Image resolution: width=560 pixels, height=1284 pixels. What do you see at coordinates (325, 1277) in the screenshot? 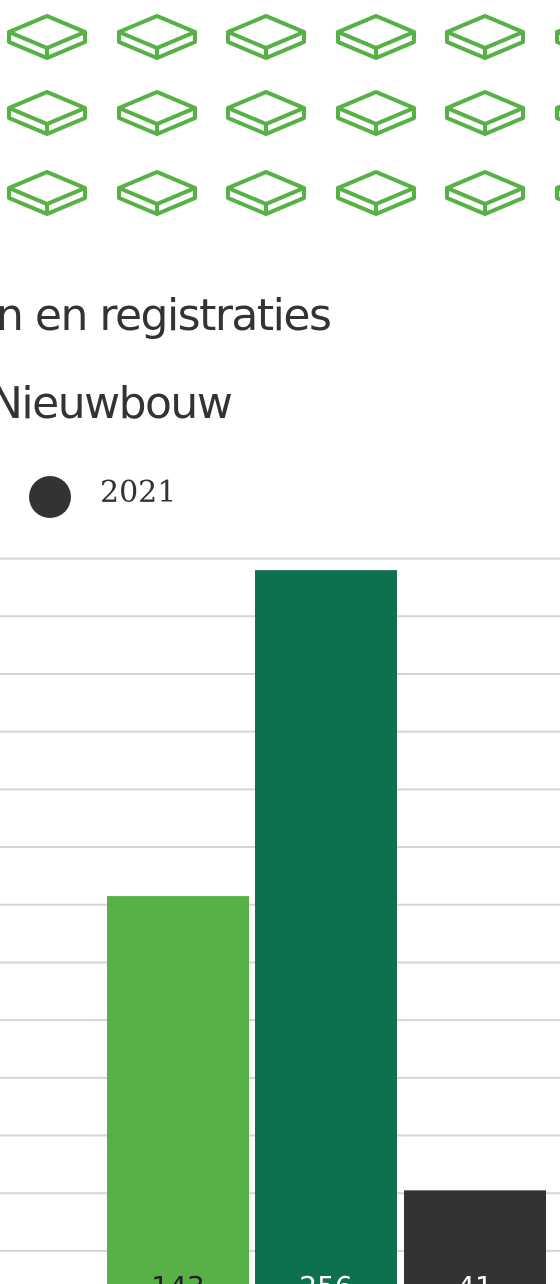
I see `bar-value-label: 256` at bounding box center [325, 1277].